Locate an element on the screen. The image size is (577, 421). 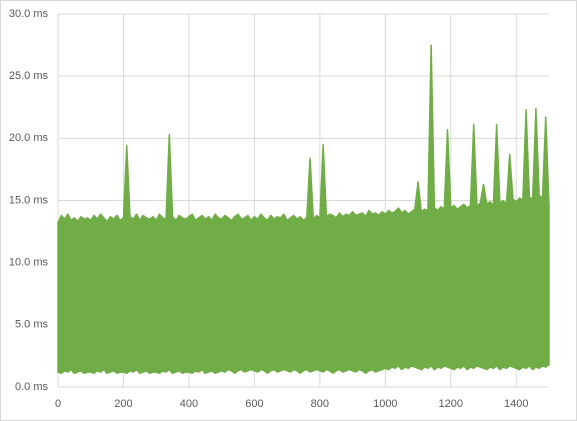
y-tick-label: 25.0 ms is located at coordinates (29, 76).